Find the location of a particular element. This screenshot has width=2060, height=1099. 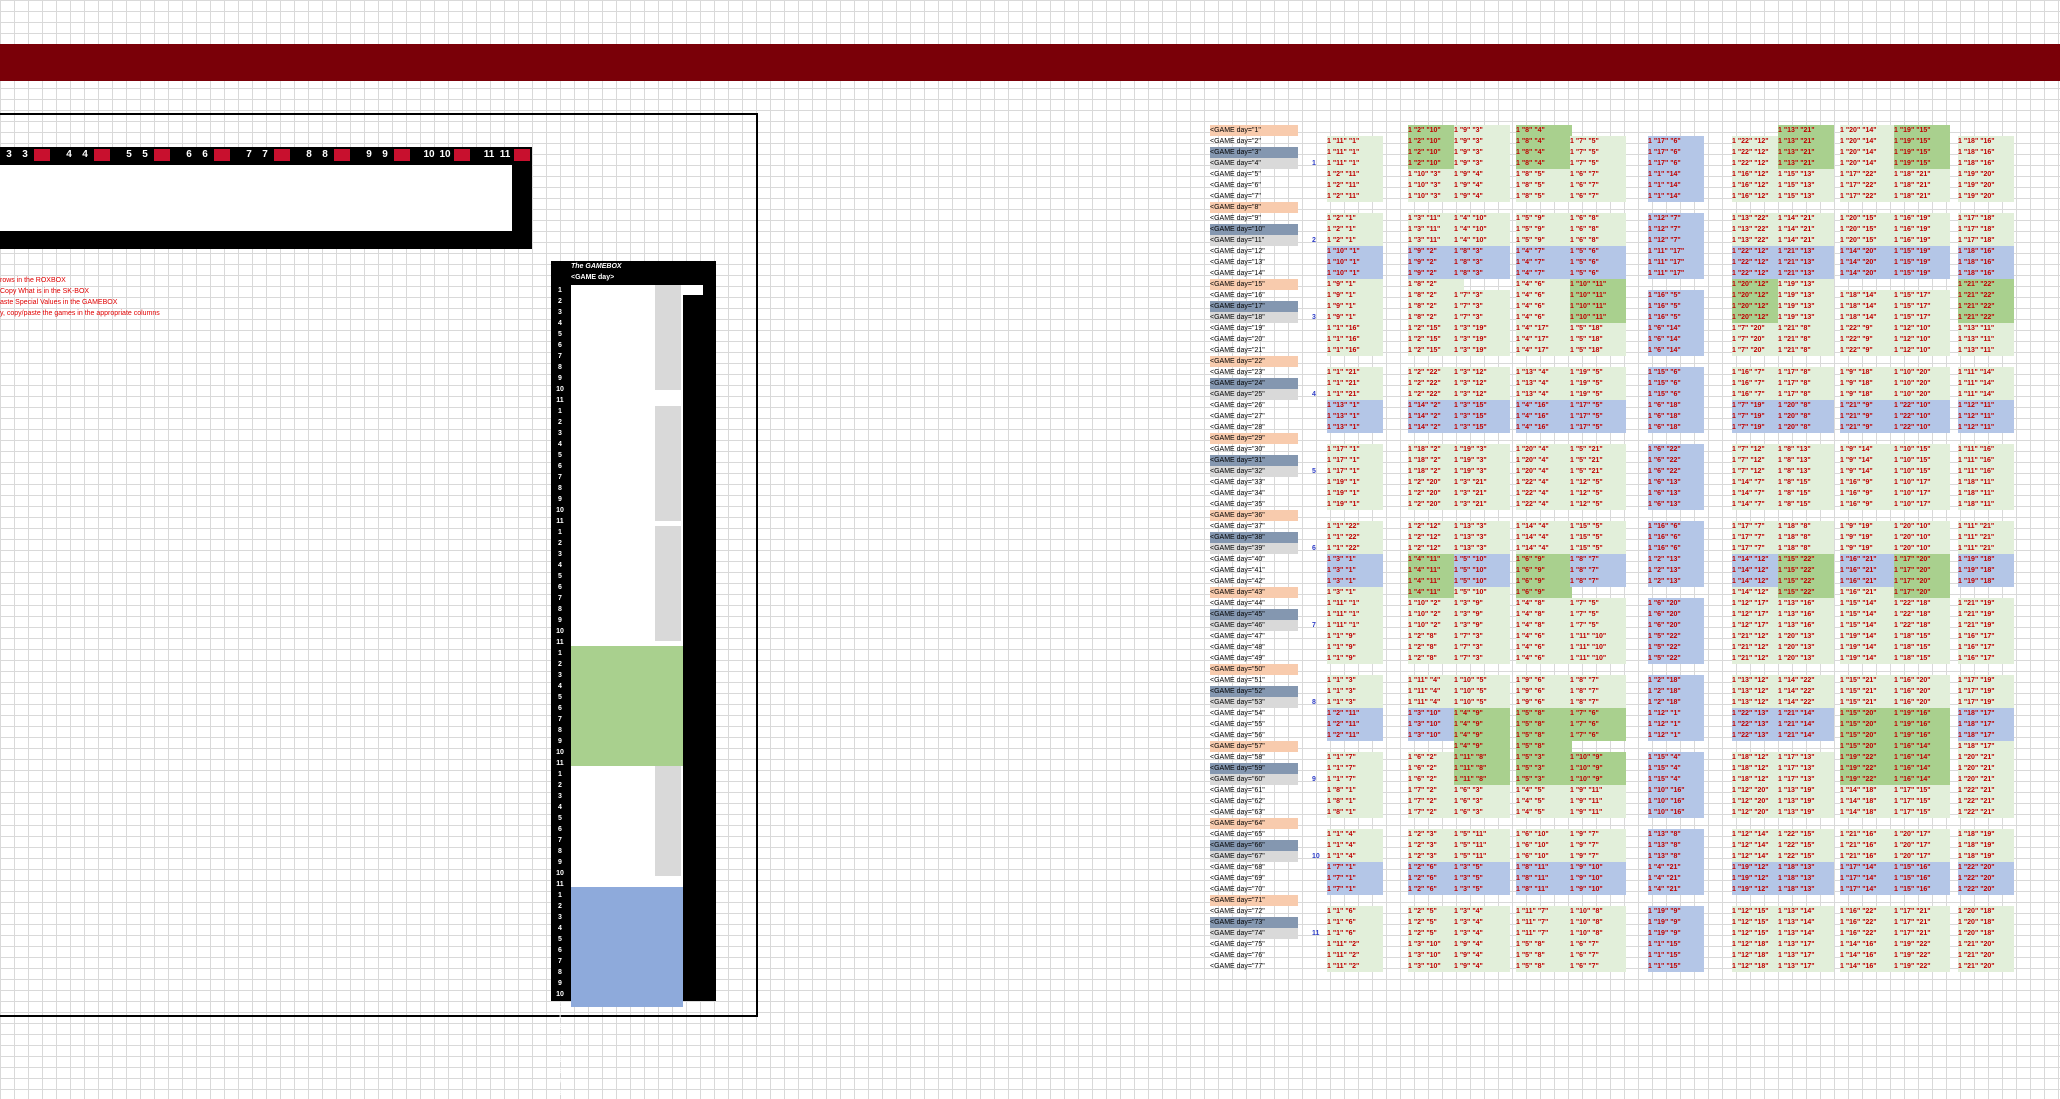

game-cell: 1 "3" "12" is located at coordinates (1482, 394).